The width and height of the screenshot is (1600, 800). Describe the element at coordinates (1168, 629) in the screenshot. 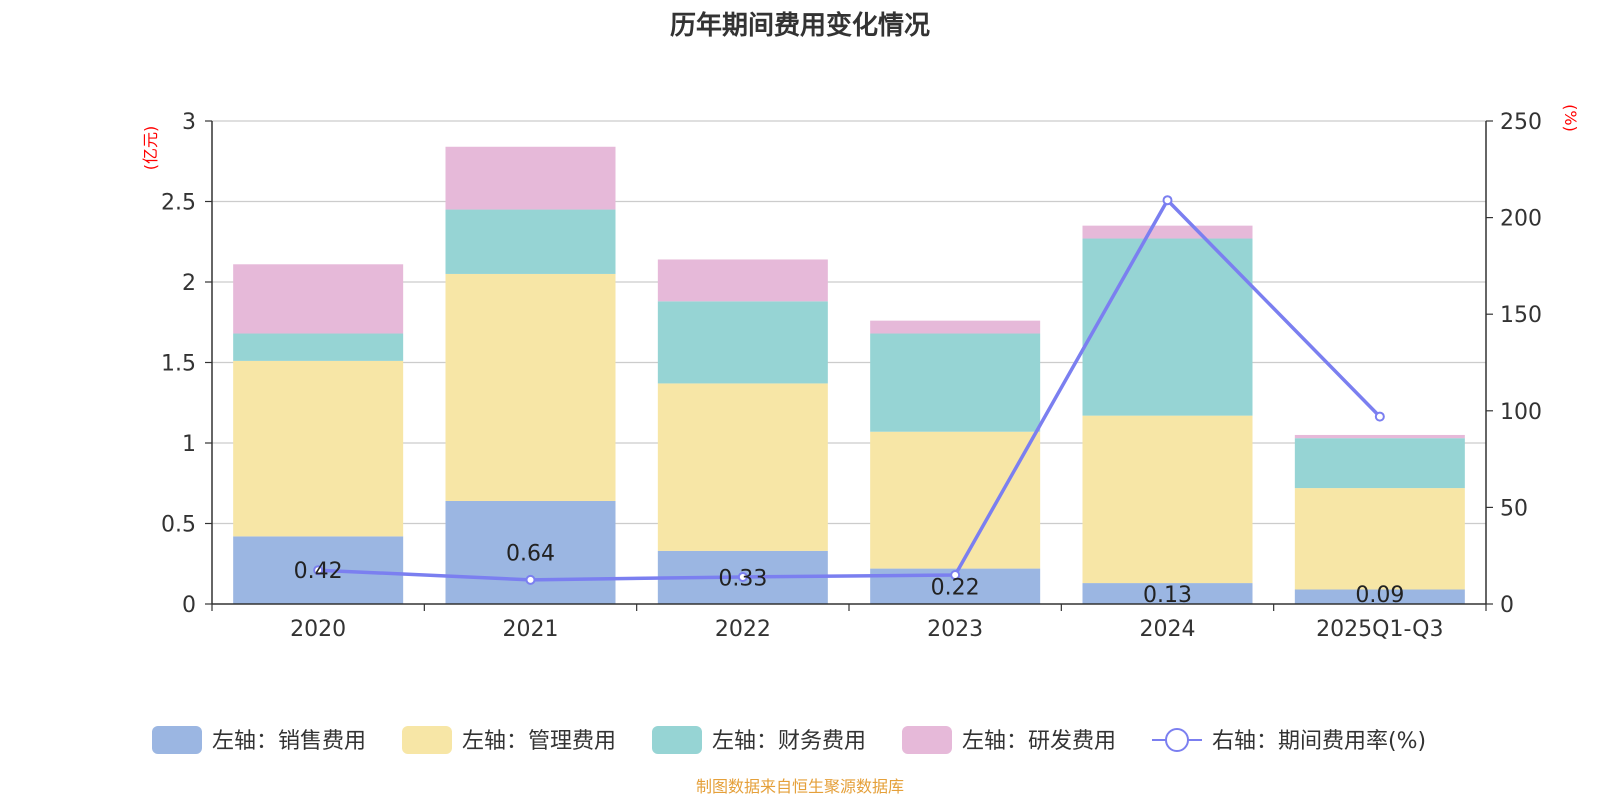

I see `x-tick-label: 2024` at that location.